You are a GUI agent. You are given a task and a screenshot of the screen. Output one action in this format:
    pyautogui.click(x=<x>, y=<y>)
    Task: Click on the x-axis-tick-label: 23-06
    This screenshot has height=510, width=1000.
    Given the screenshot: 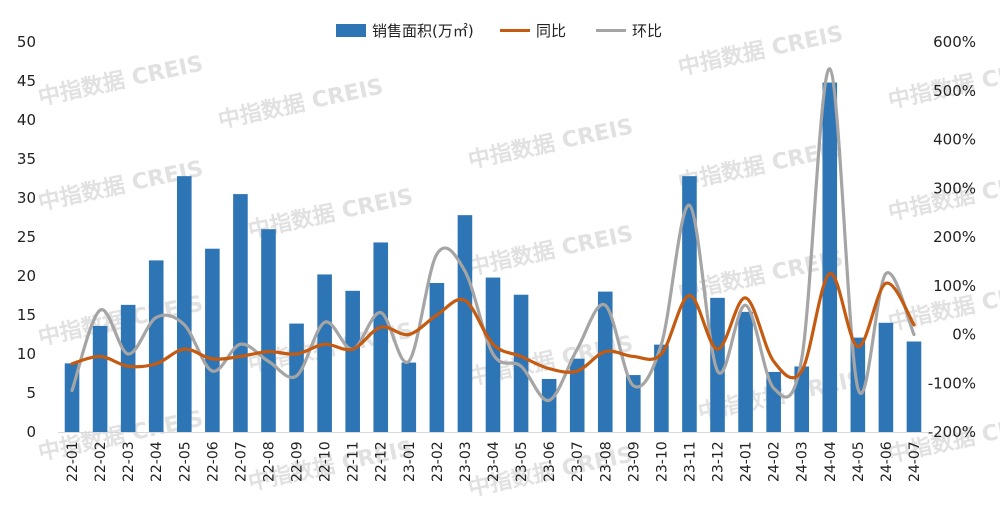 What is the action you would take?
    pyautogui.click(x=550, y=461)
    